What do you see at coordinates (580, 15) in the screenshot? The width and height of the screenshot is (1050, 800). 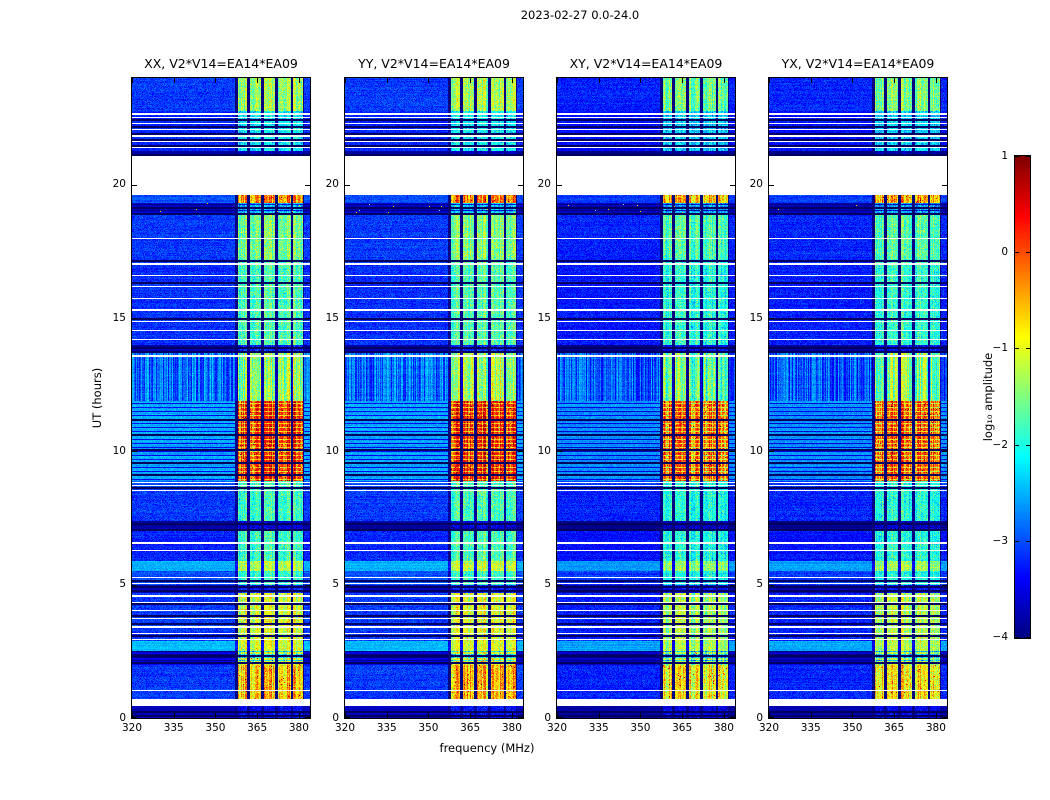 I see `figure-title: 2023-02-27 0.0-24.0` at bounding box center [580, 15].